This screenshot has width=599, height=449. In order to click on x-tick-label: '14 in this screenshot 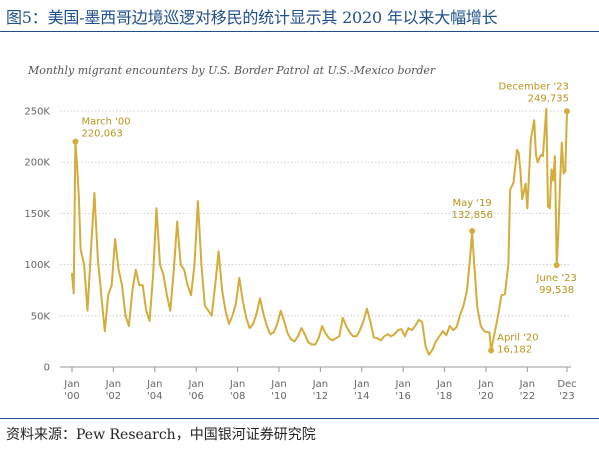, I will do `click(361, 396)`.